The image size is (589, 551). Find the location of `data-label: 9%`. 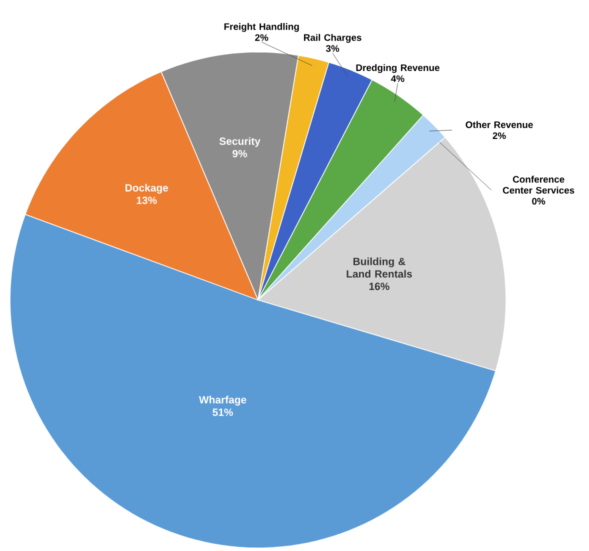

data-label: 9% is located at coordinates (240, 154).